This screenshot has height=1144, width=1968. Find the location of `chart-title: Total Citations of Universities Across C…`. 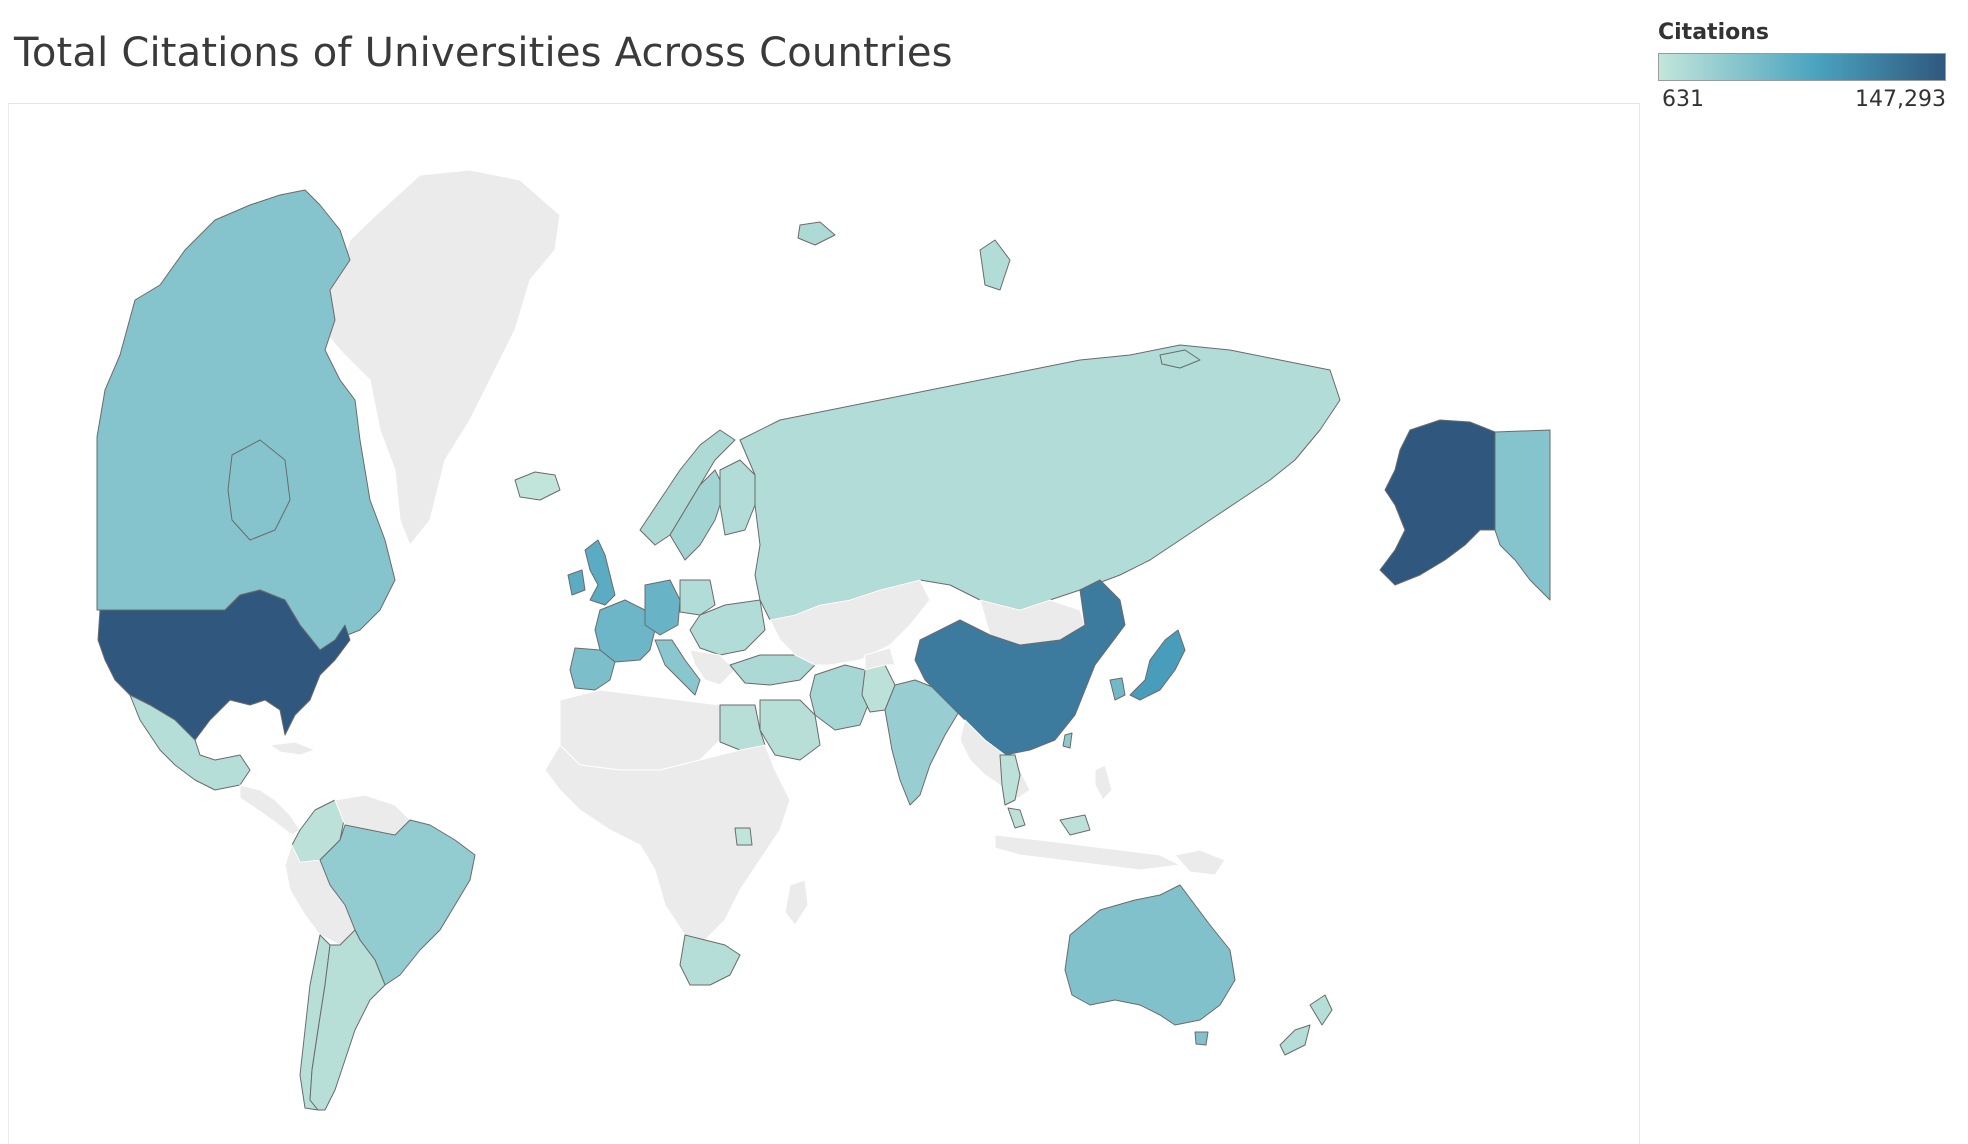

chart-title: Total Citations of Universities Across C… is located at coordinates (483, 53).